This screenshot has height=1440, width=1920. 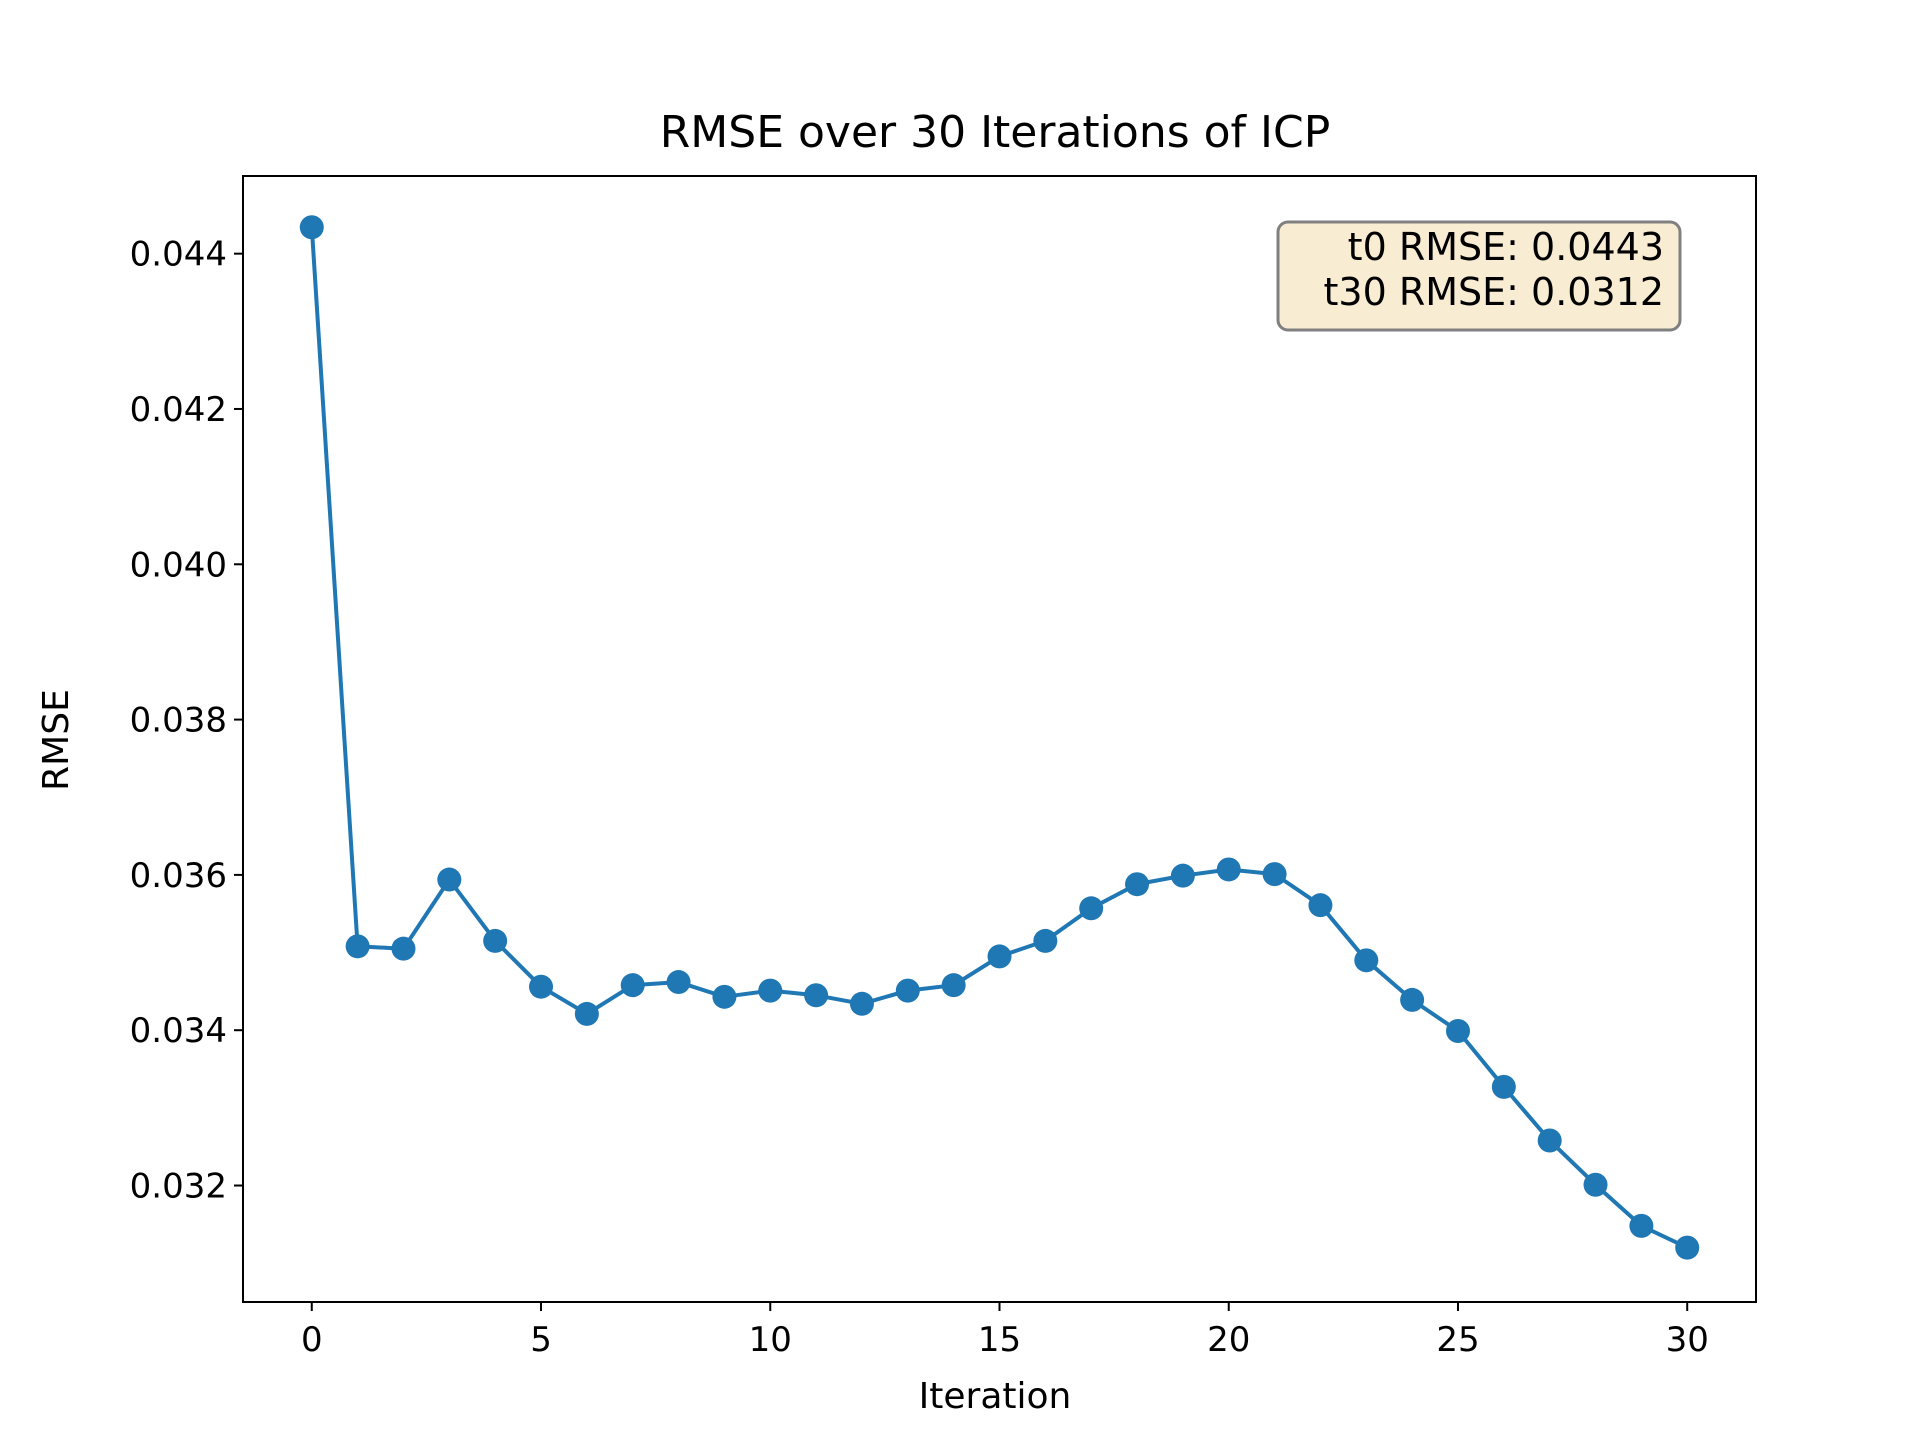 I want to click on x-tick-label: 20, so click(x=1228, y=1340).